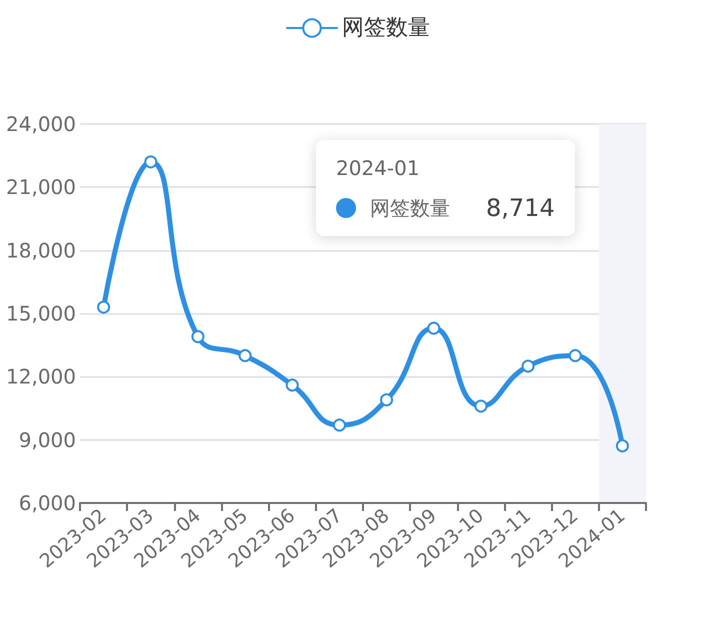 The image size is (716, 640). Describe the element at coordinates (520, 208) in the screenshot. I see `annotation: 8,714` at that location.